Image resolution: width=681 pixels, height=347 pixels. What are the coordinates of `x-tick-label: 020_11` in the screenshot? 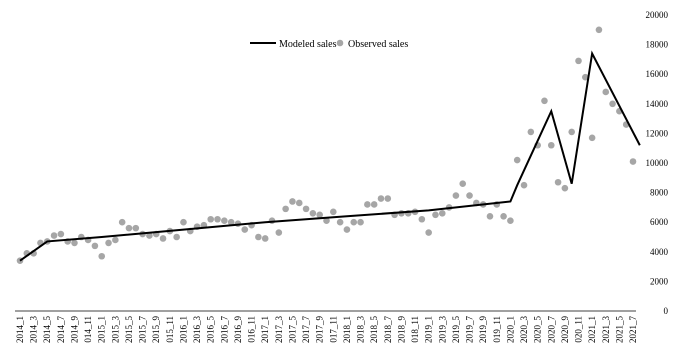 It's located at (579, 329).